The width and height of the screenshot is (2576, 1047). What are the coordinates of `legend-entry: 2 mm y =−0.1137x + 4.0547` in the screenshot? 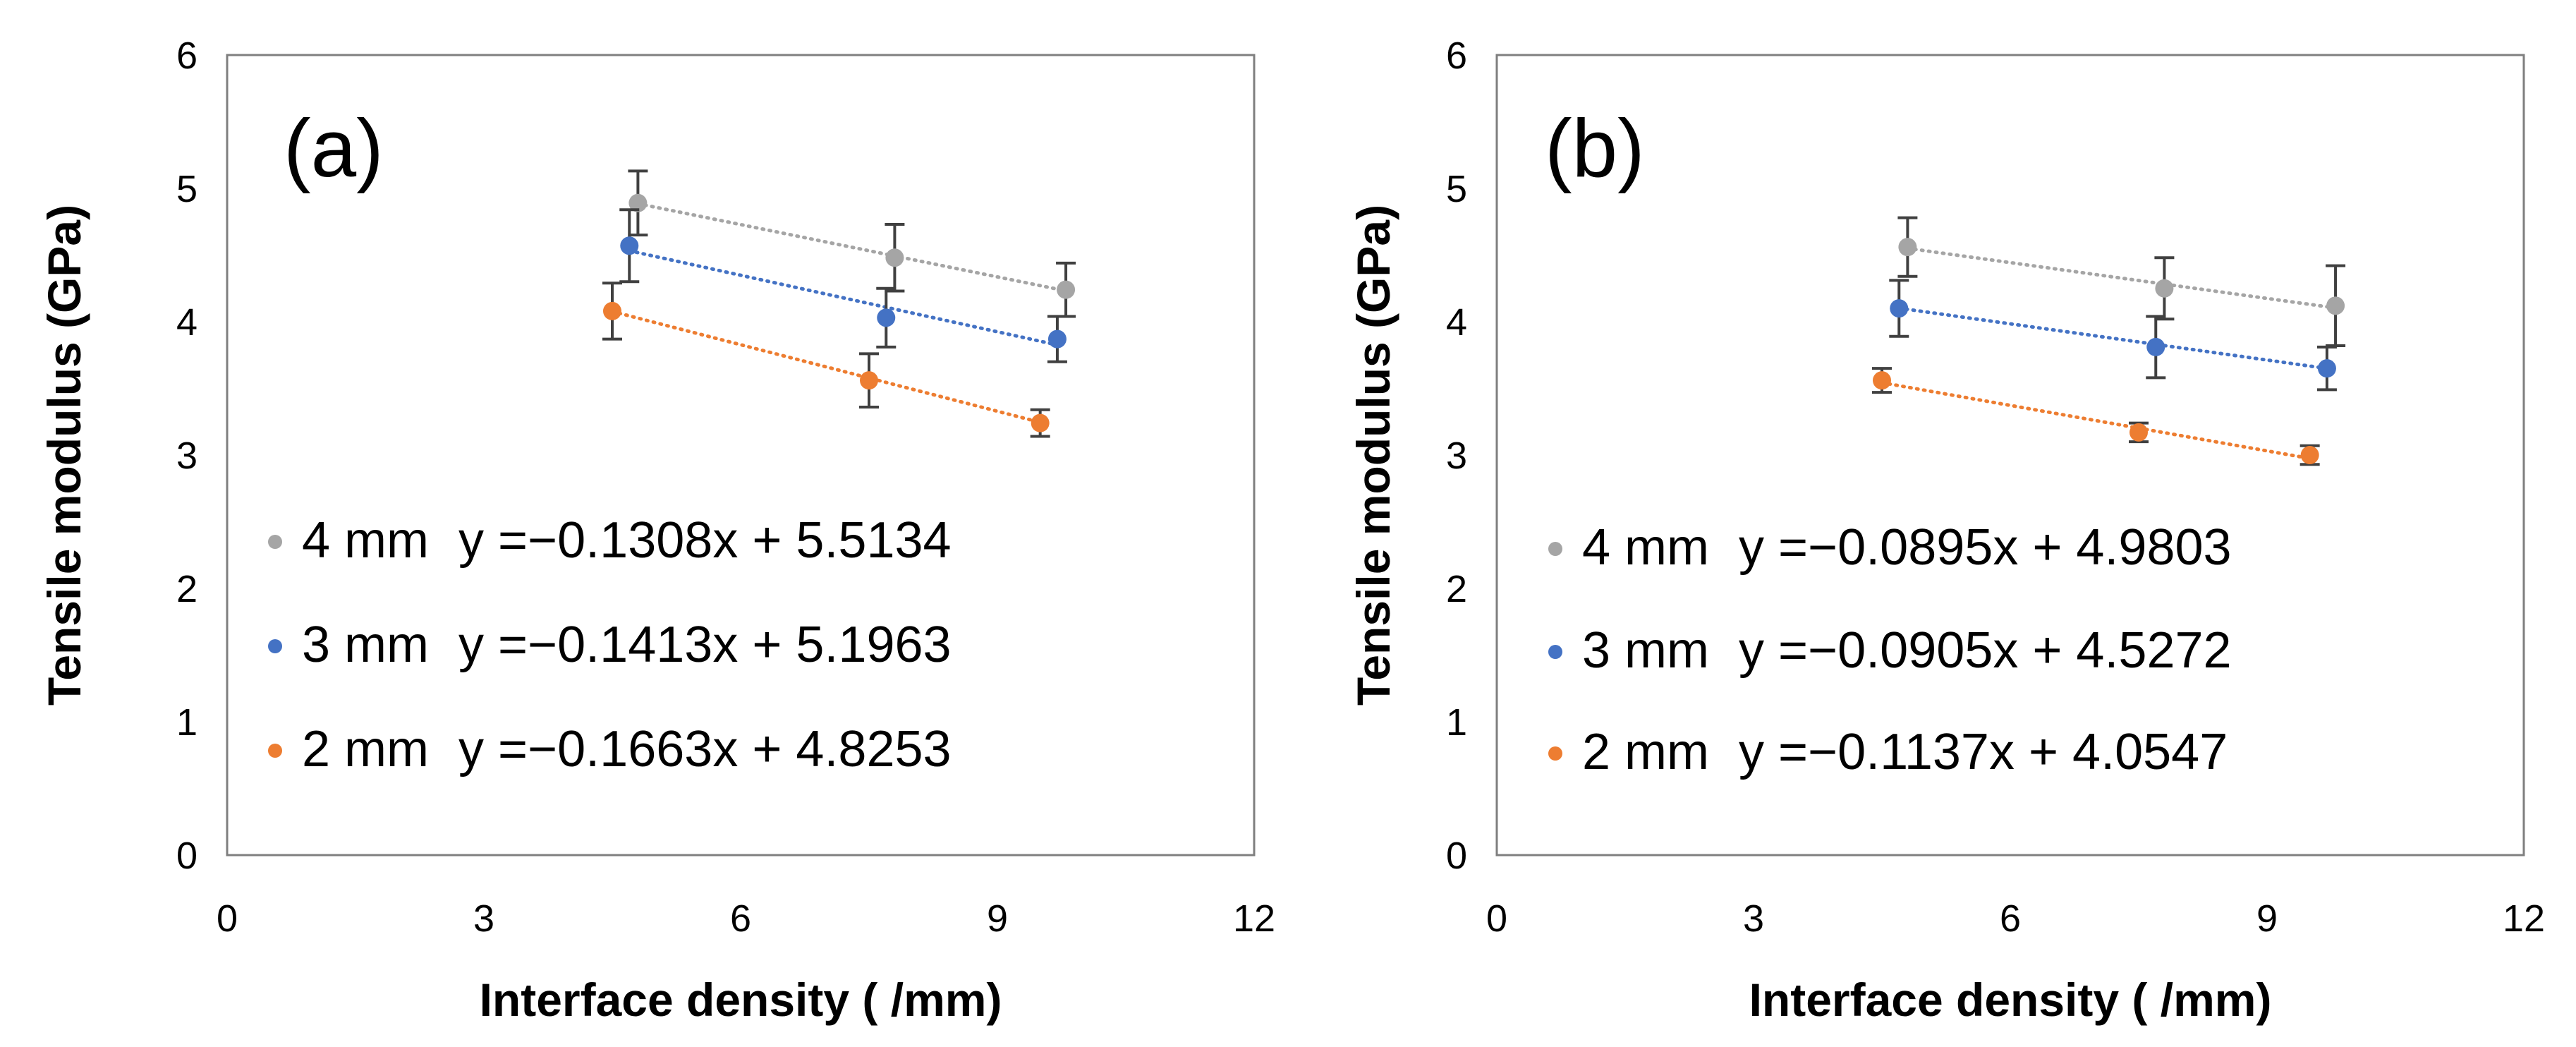 It's located at (1905, 752).